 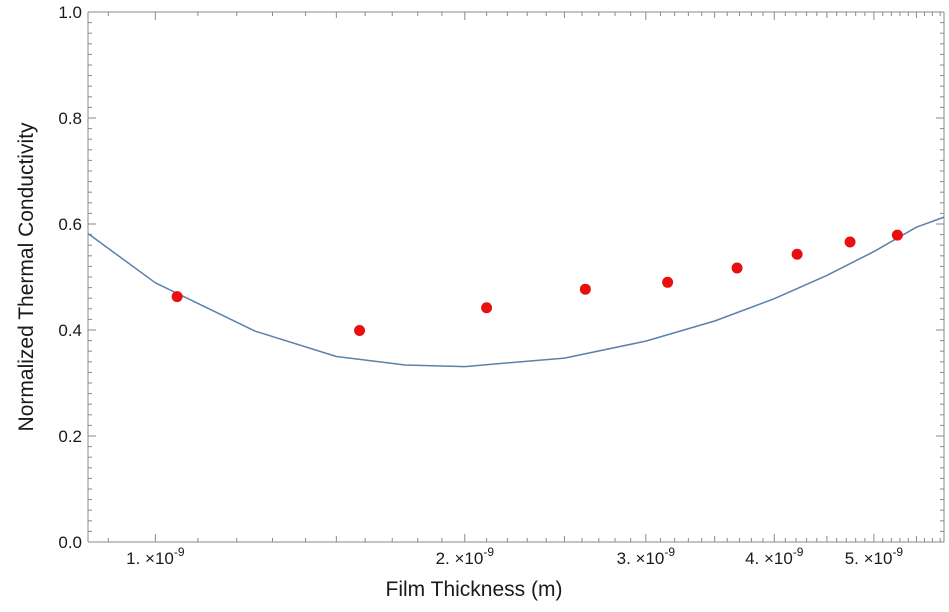 I want to click on x-tick-label: 3. ×10-9, so click(x=646, y=556).